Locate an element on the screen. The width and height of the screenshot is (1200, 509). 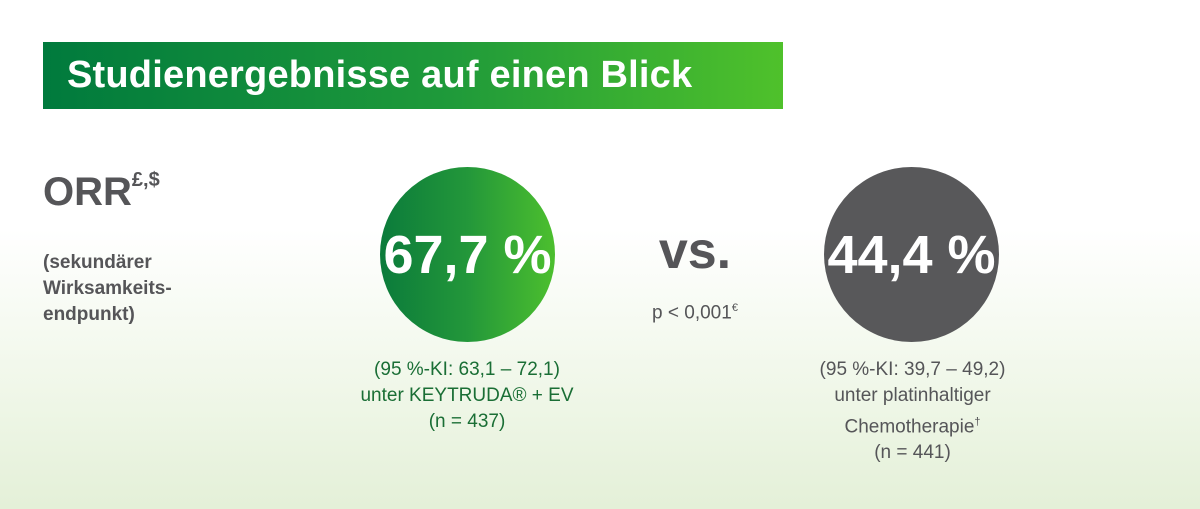
keytruda-orr-value: 67,7 % is located at coordinates (467, 254).